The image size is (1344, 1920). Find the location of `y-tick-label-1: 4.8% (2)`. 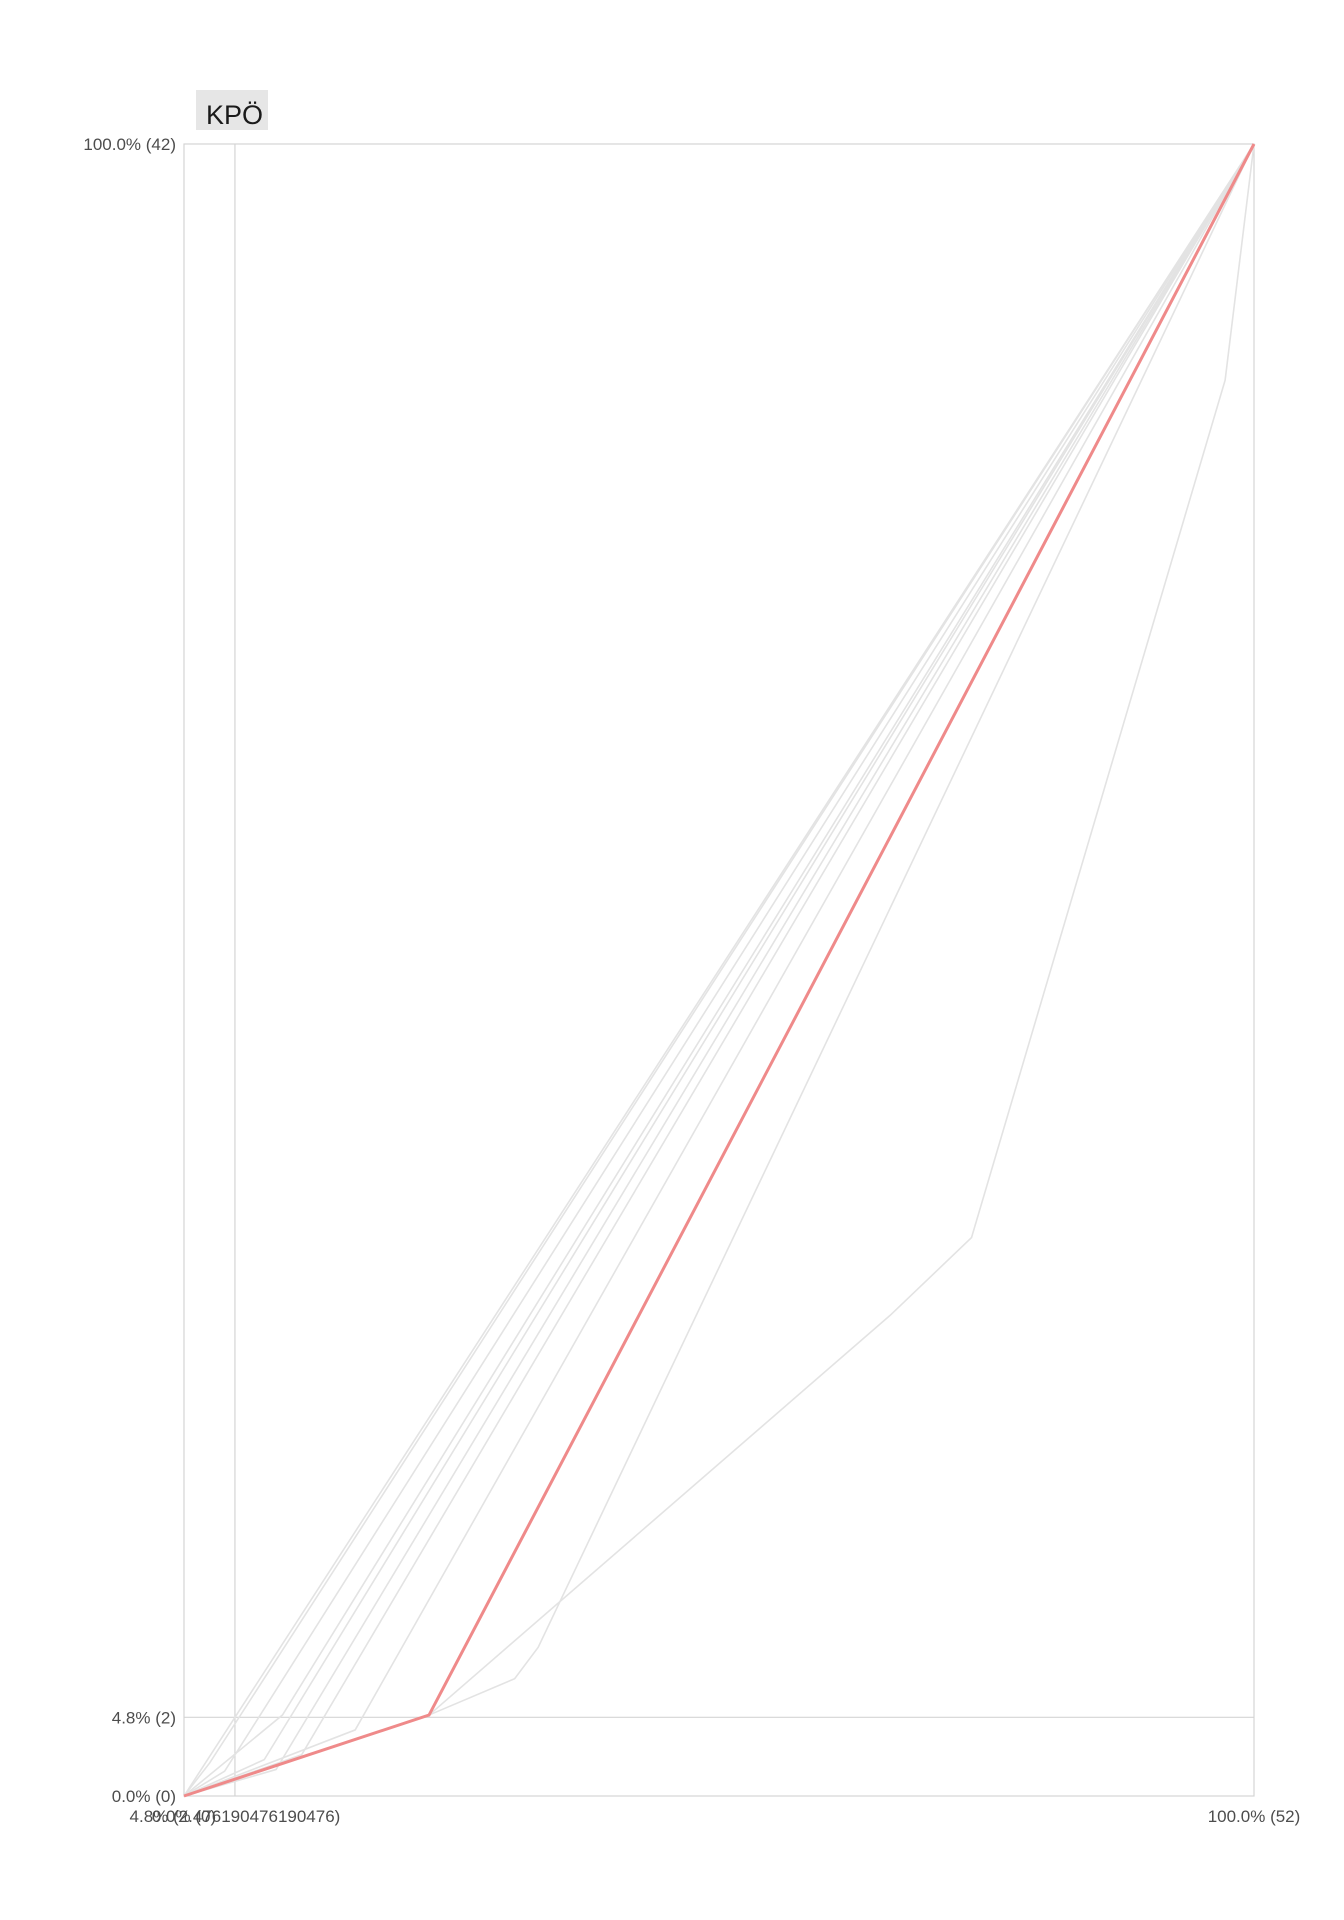

y-tick-label-1: 4.8% (2) is located at coordinates (144, 1717).